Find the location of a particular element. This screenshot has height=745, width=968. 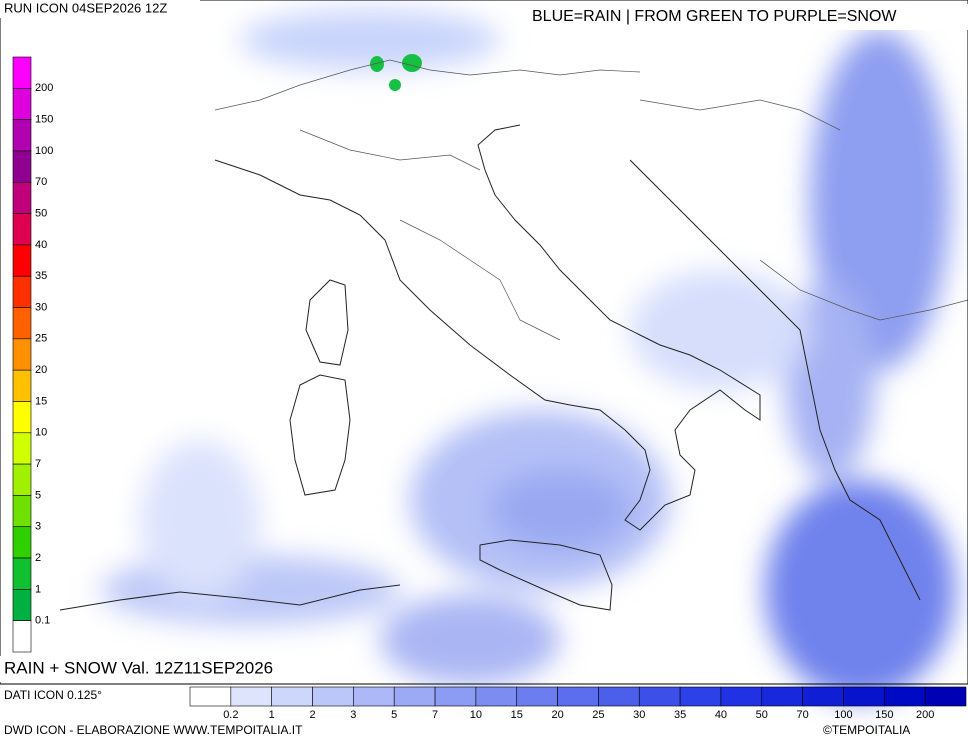

legend-text-box is located at coordinates (748, 17).